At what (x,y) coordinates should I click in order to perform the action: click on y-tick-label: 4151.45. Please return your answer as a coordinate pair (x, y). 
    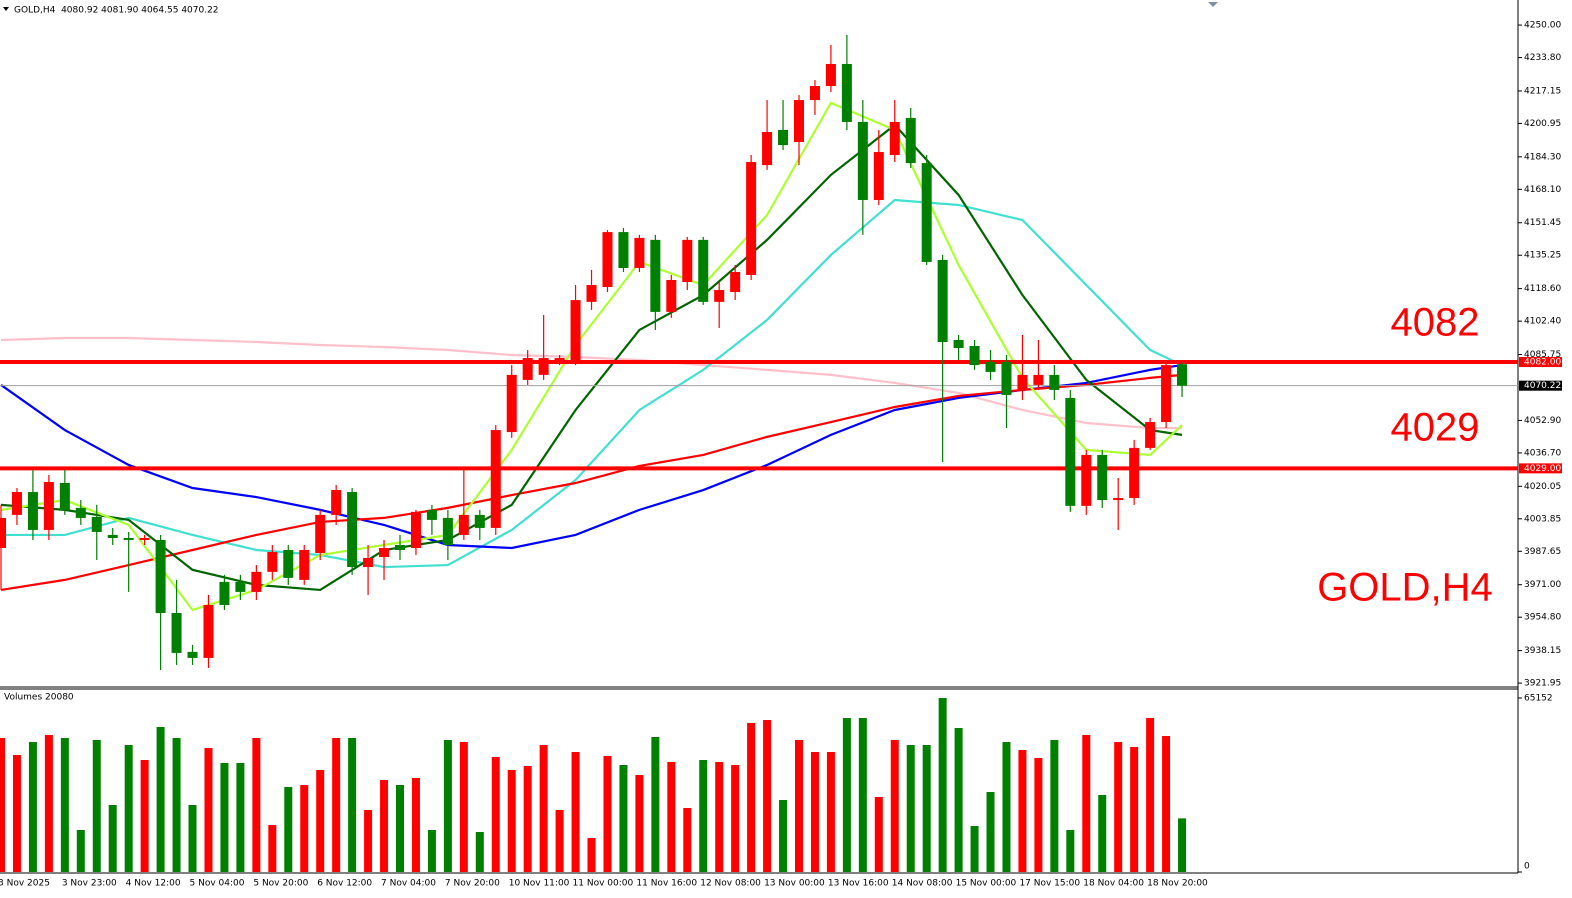
    Looking at the image, I should click on (1542, 223).